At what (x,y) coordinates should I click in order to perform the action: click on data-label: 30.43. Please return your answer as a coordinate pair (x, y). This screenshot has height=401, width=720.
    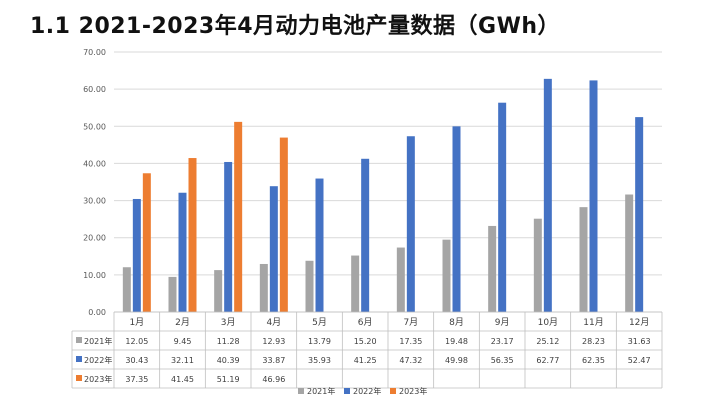
    Looking at the image, I should click on (136, 360).